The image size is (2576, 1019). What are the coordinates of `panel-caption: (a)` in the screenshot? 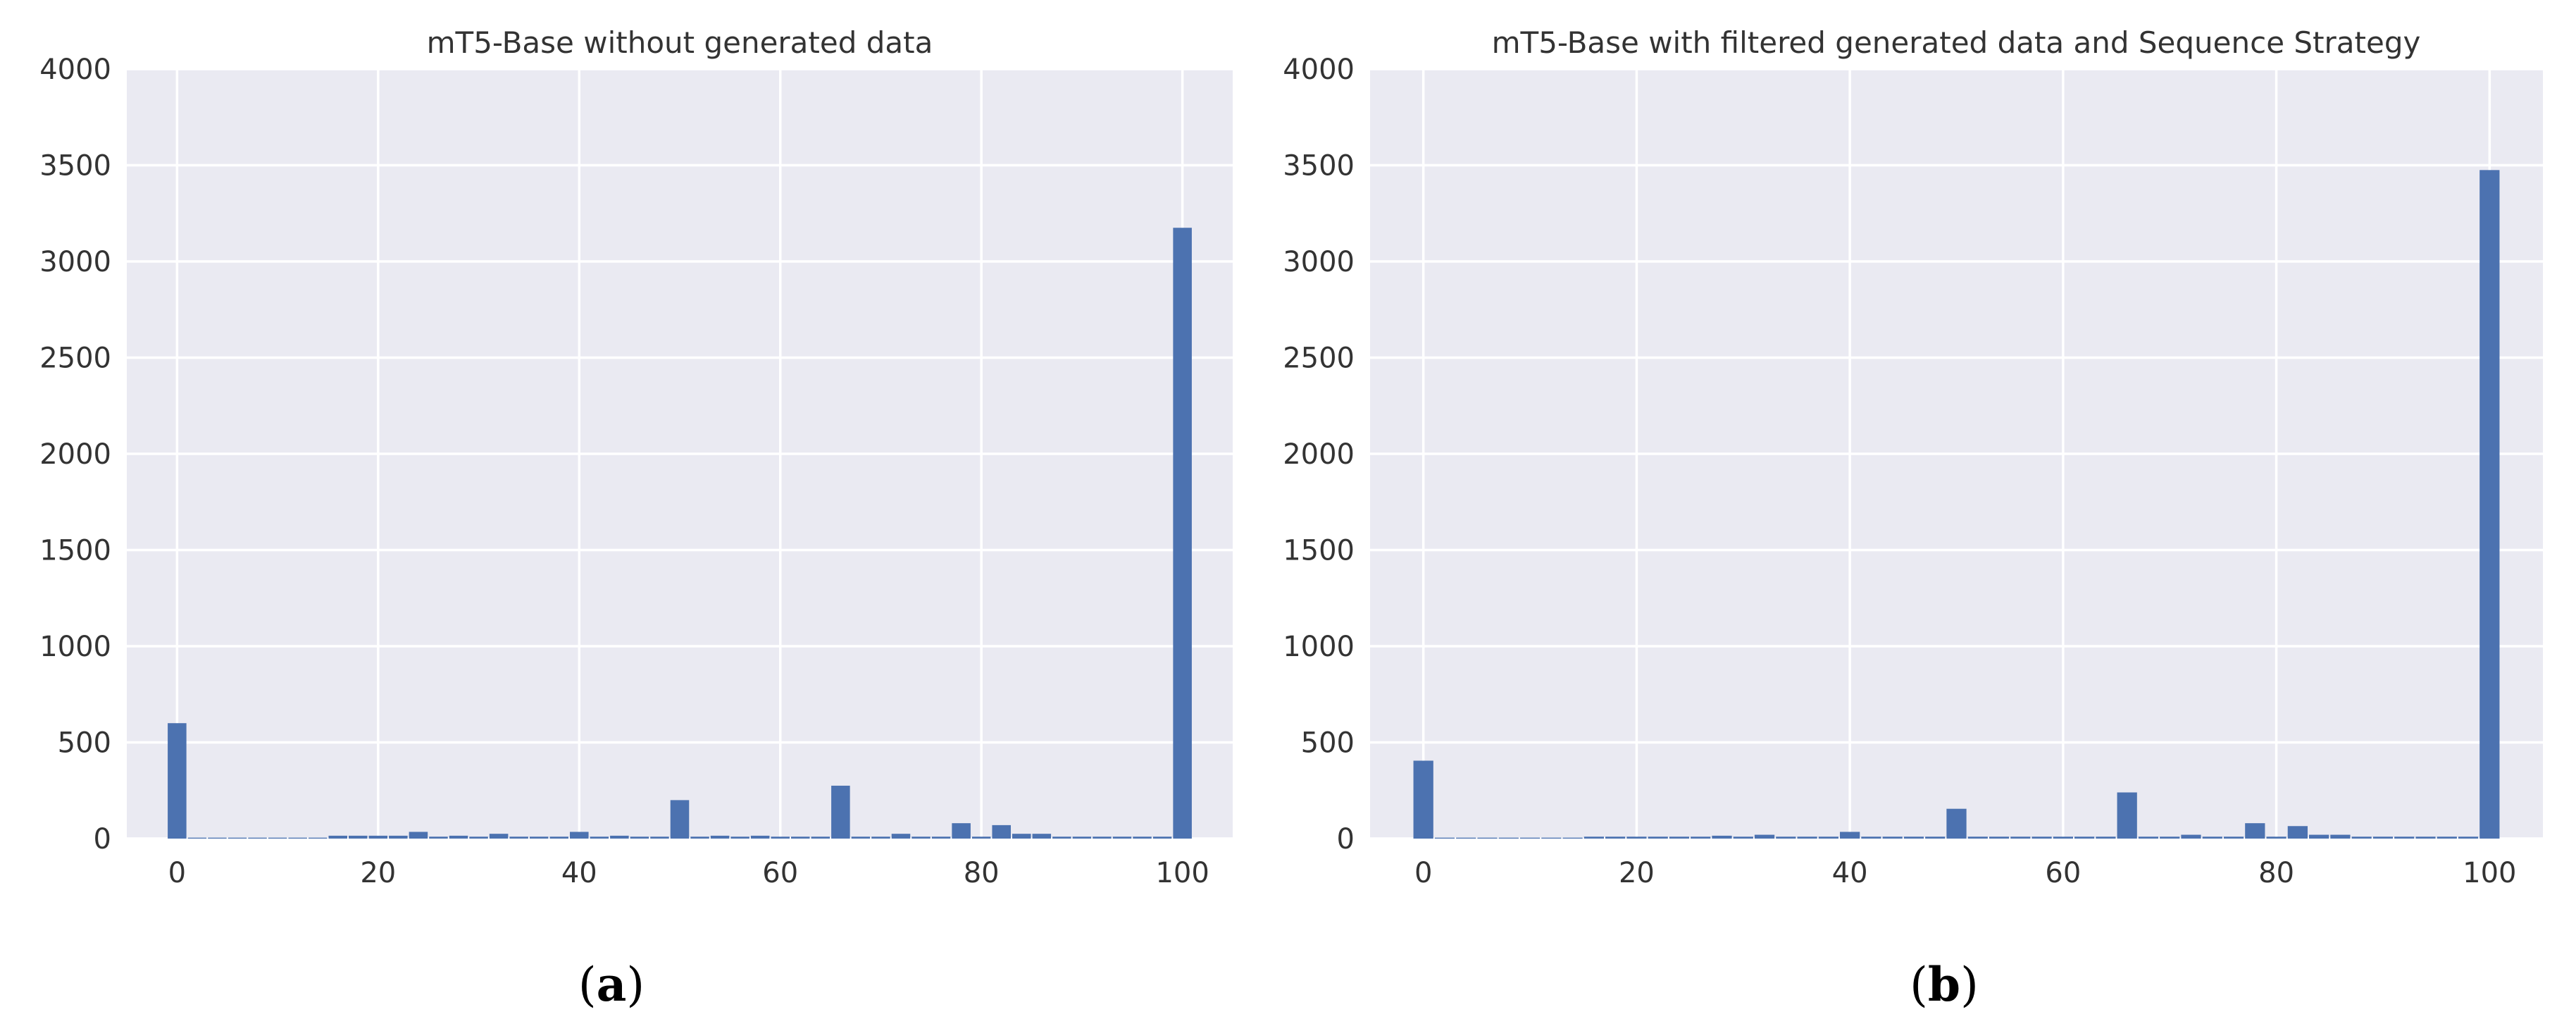 It's located at (611, 985).